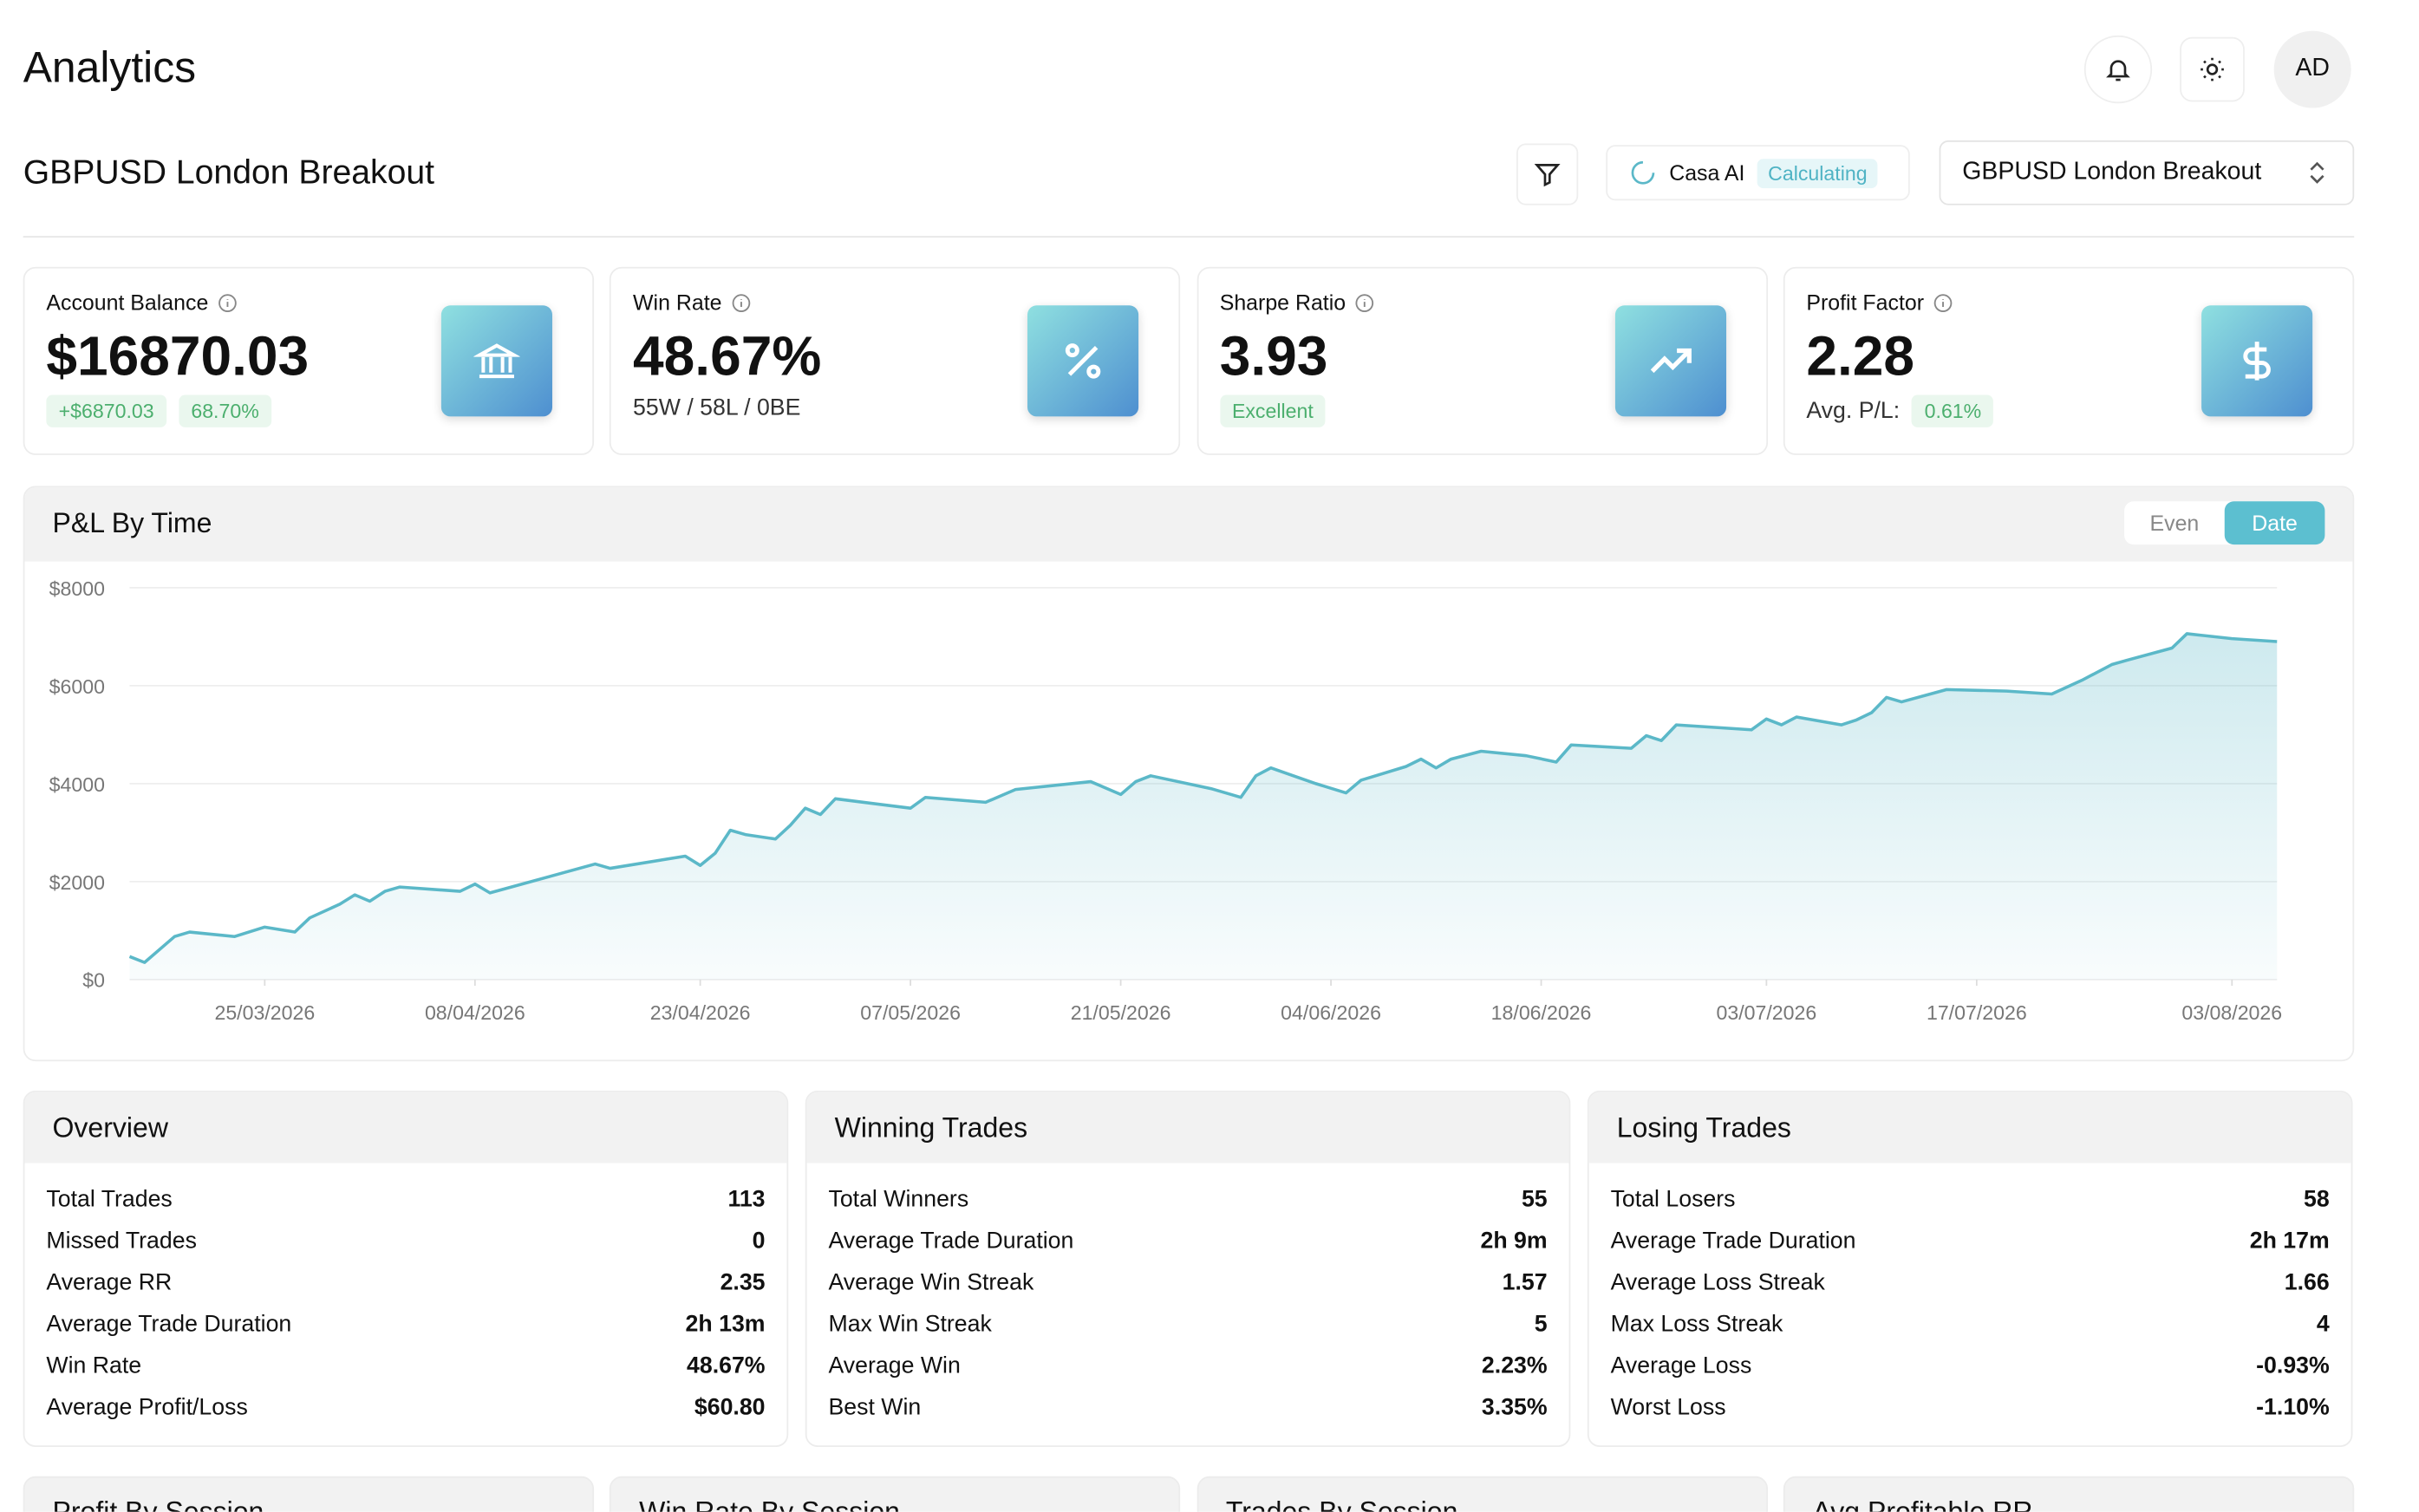  I want to click on stat-value: 4, so click(2323, 1324).